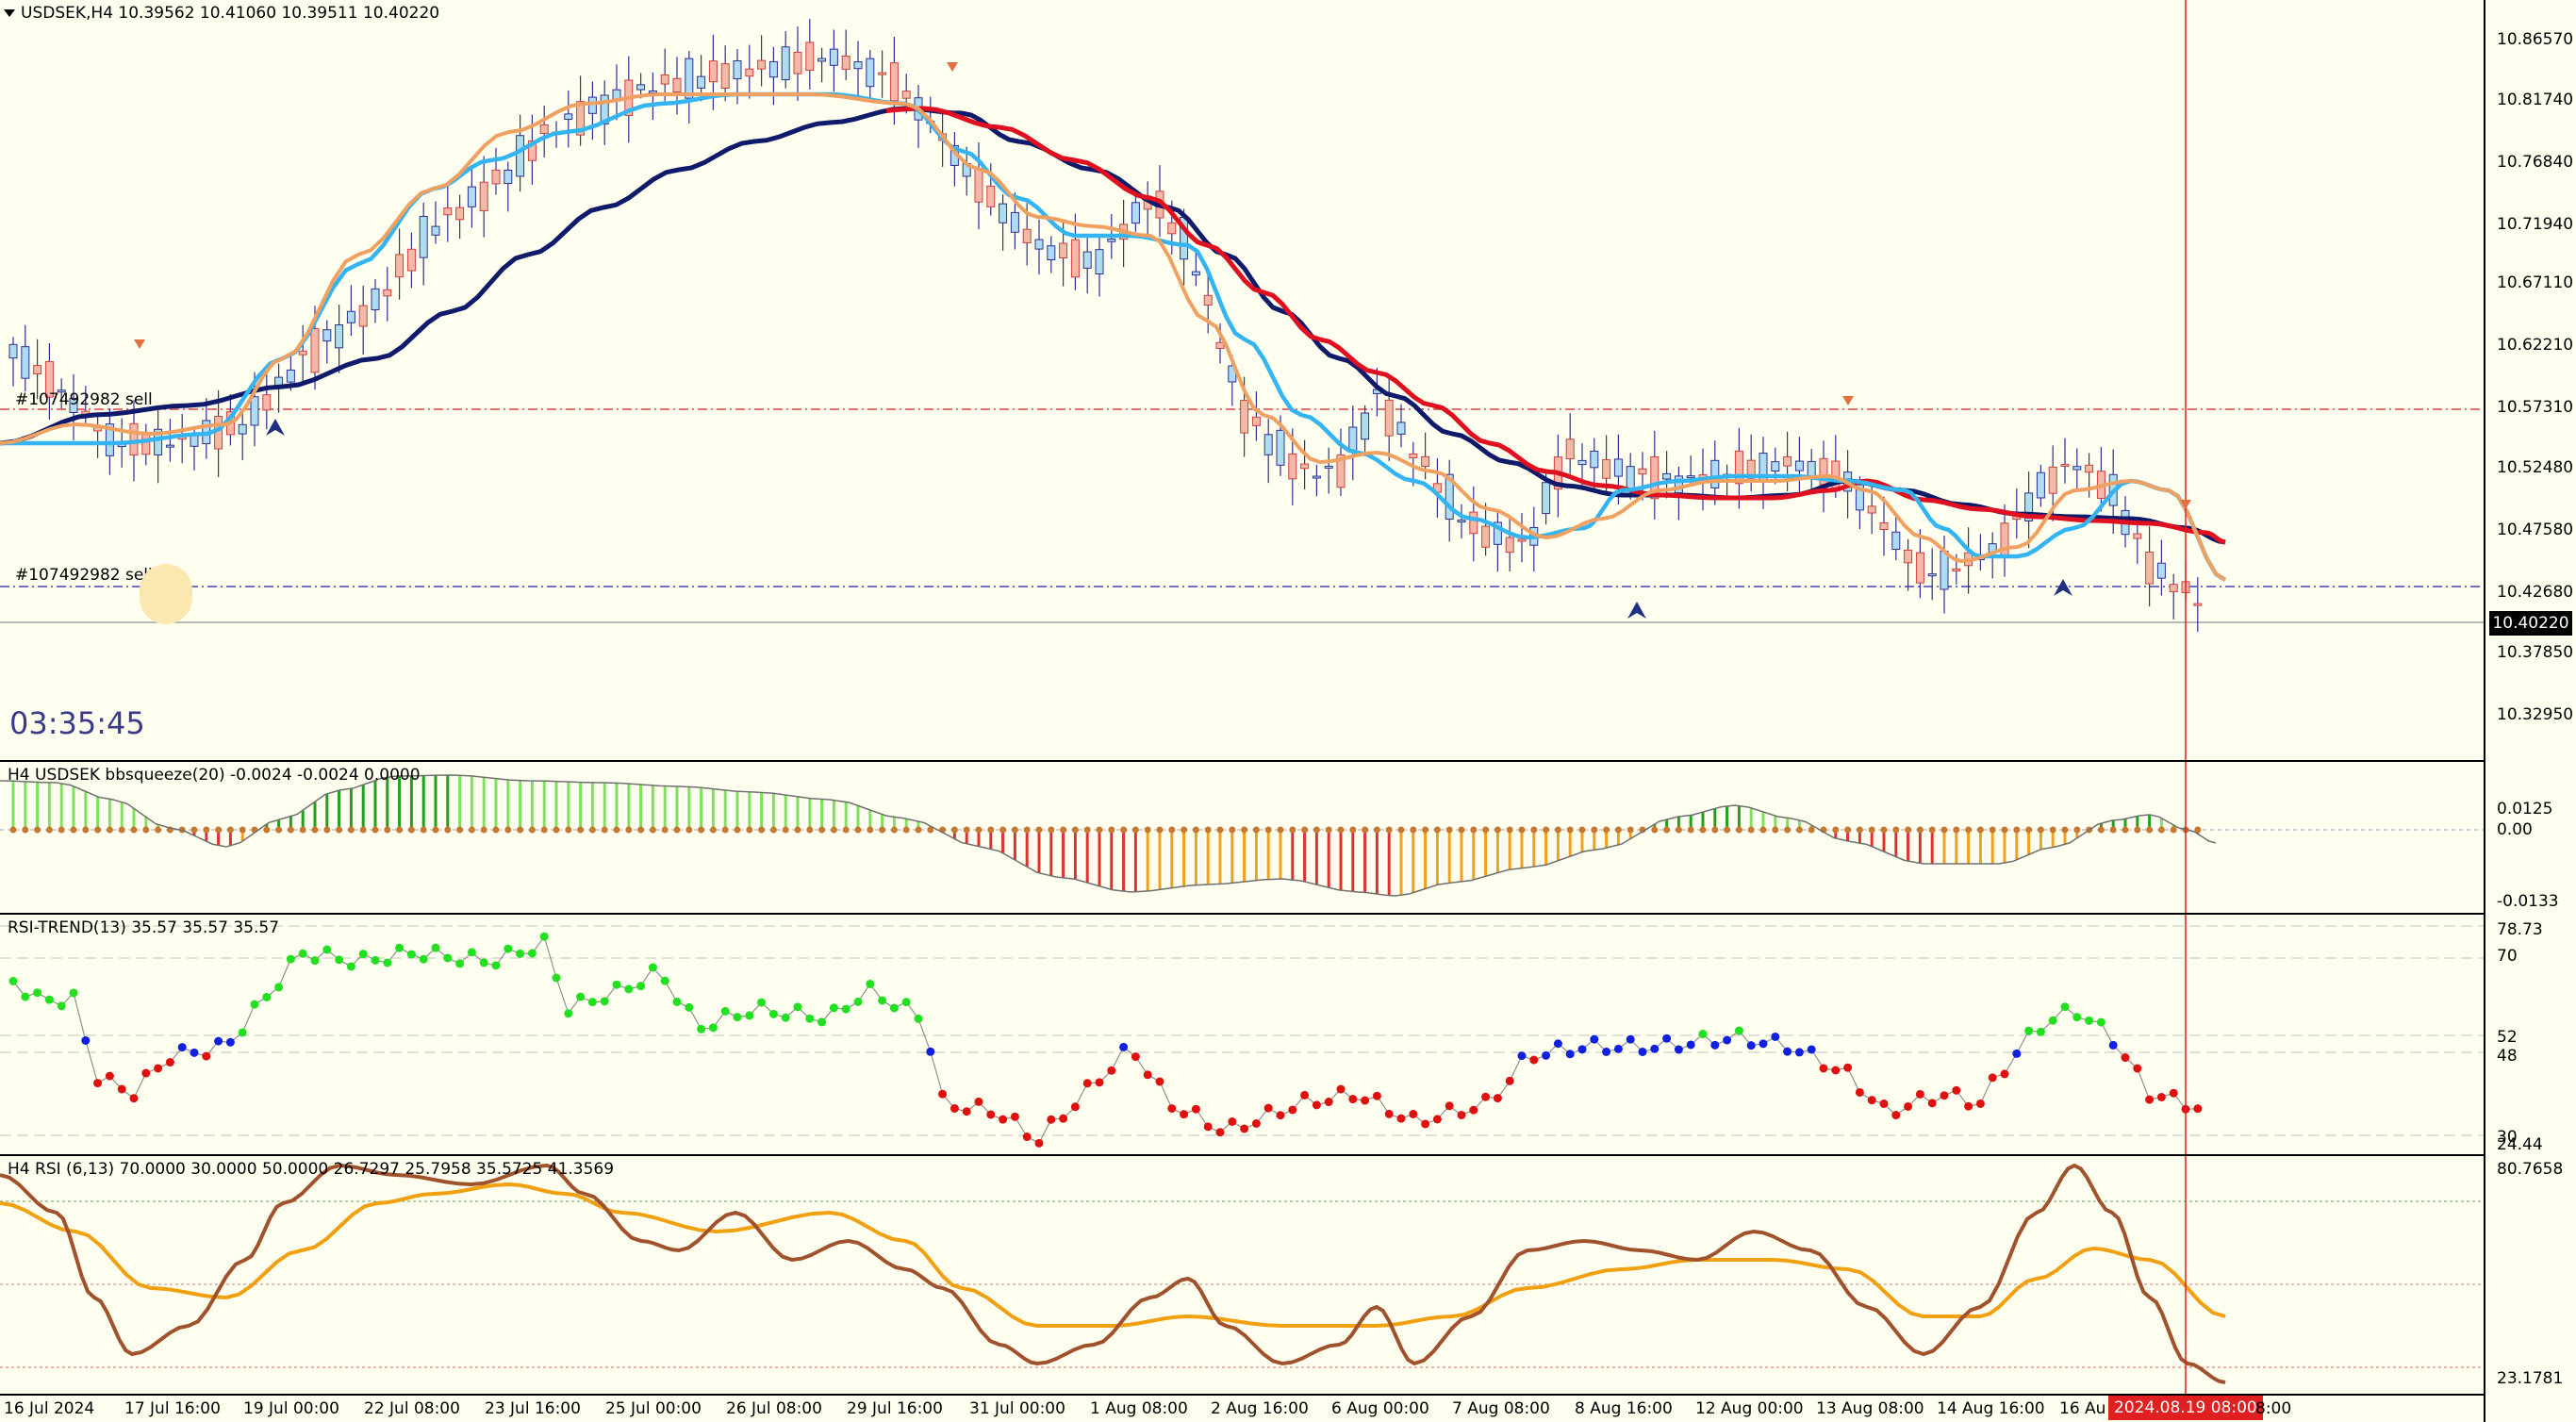 This screenshot has height=1422, width=2576. What do you see at coordinates (1017, 1408) in the screenshot?
I see `time-label: 31 Jul 00:00` at bounding box center [1017, 1408].